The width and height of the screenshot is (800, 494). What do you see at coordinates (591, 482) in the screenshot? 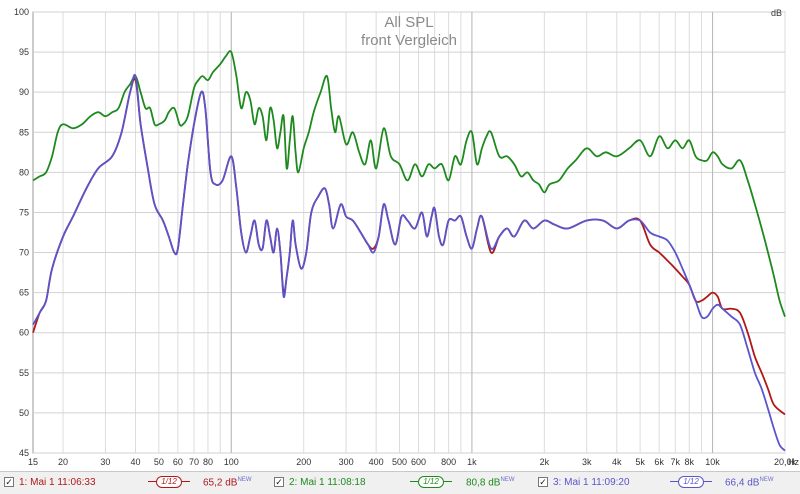
I see `legend-name-3: 3: Mai 1 11:09:20` at bounding box center [591, 482].